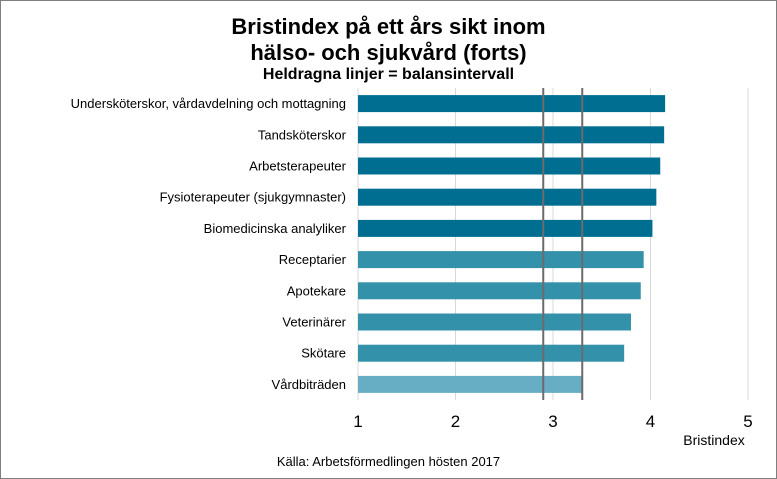 The width and height of the screenshot is (777, 479). Describe the element at coordinates (253, 197) in the screenshot. I see `category-label: Fysioterapeuter (sjukgymnaster)` at that location.